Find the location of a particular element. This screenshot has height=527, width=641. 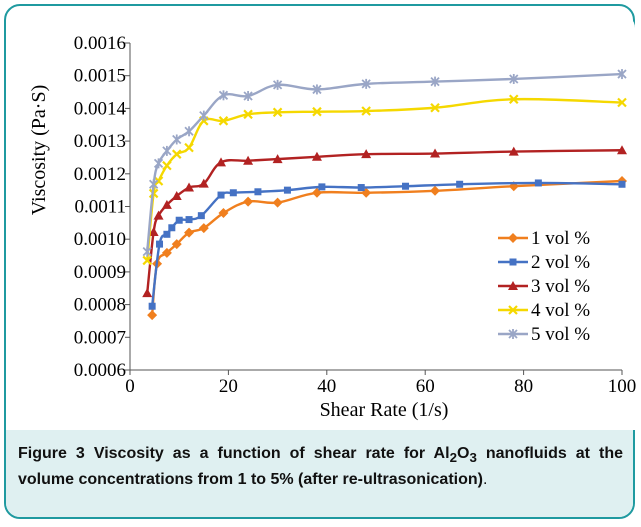

y-tick-label: 0.0010 is located at coordinates (100, 239).